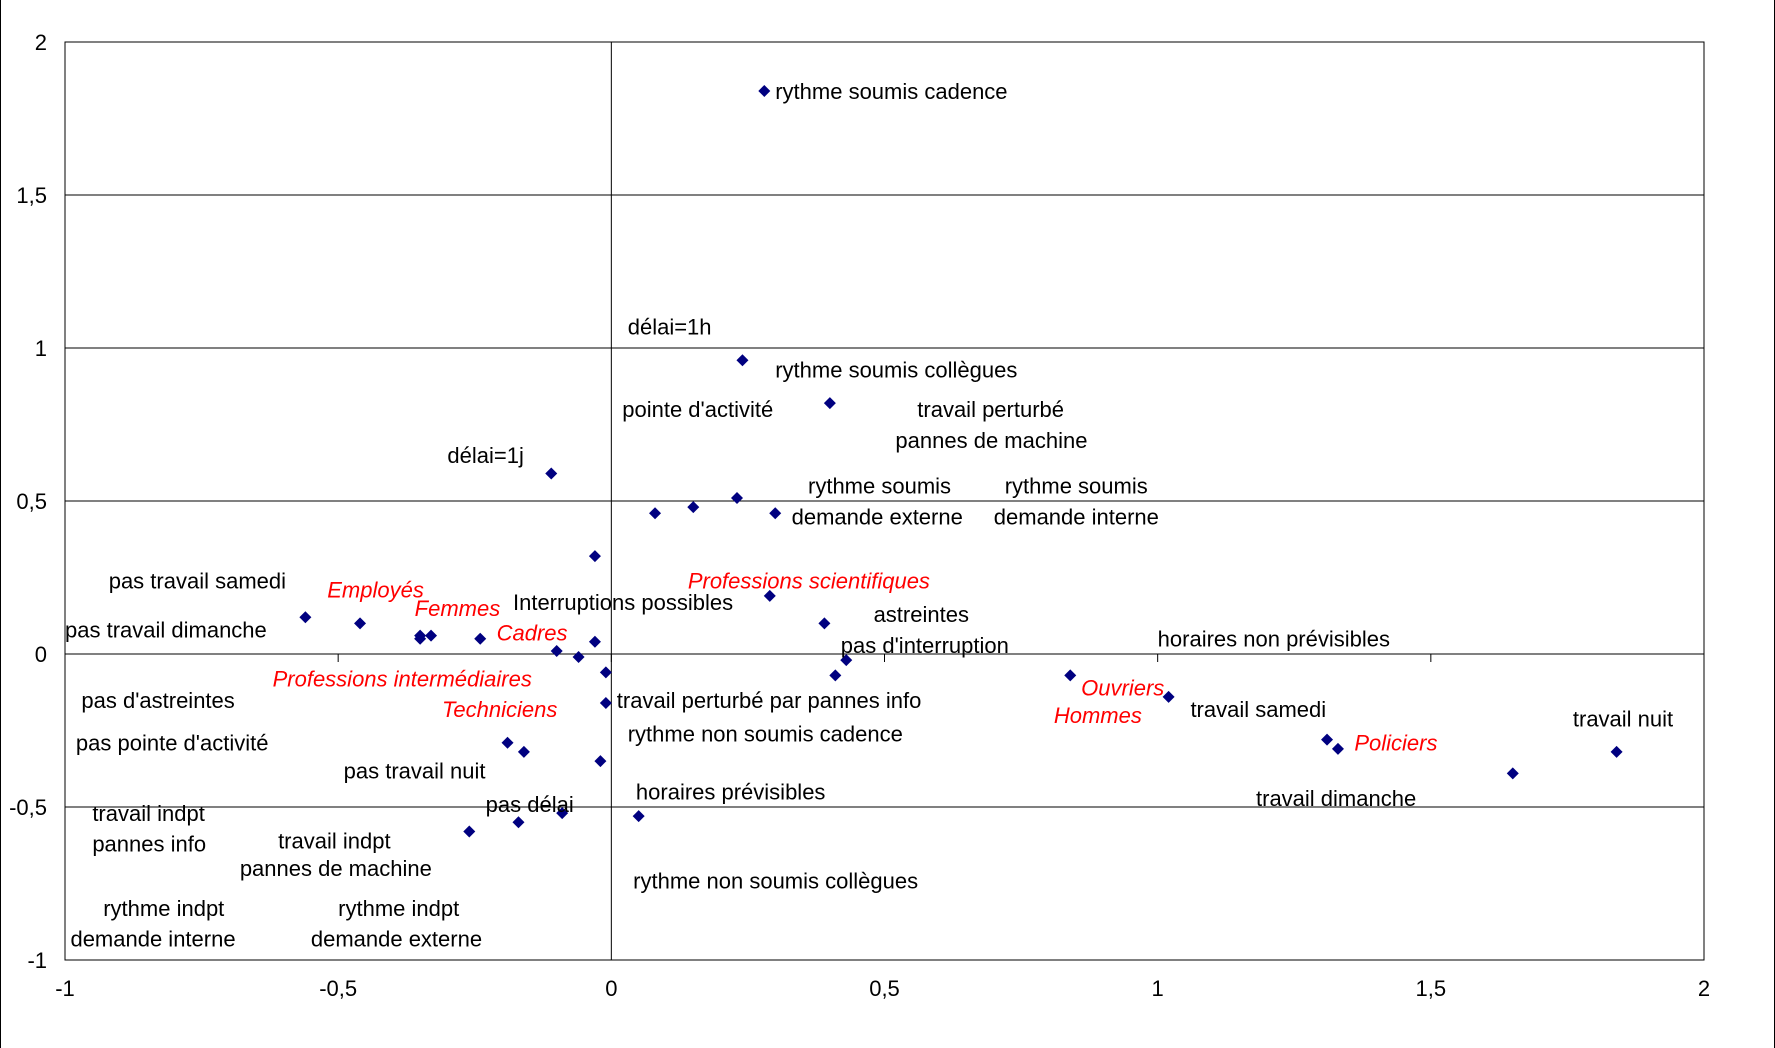 Image resolution: width=1775 pixels, height=1048 pixels. Describe the element at coordinates (41, 654) in the screenshot. I see `y-tick-label: 0` at that location.